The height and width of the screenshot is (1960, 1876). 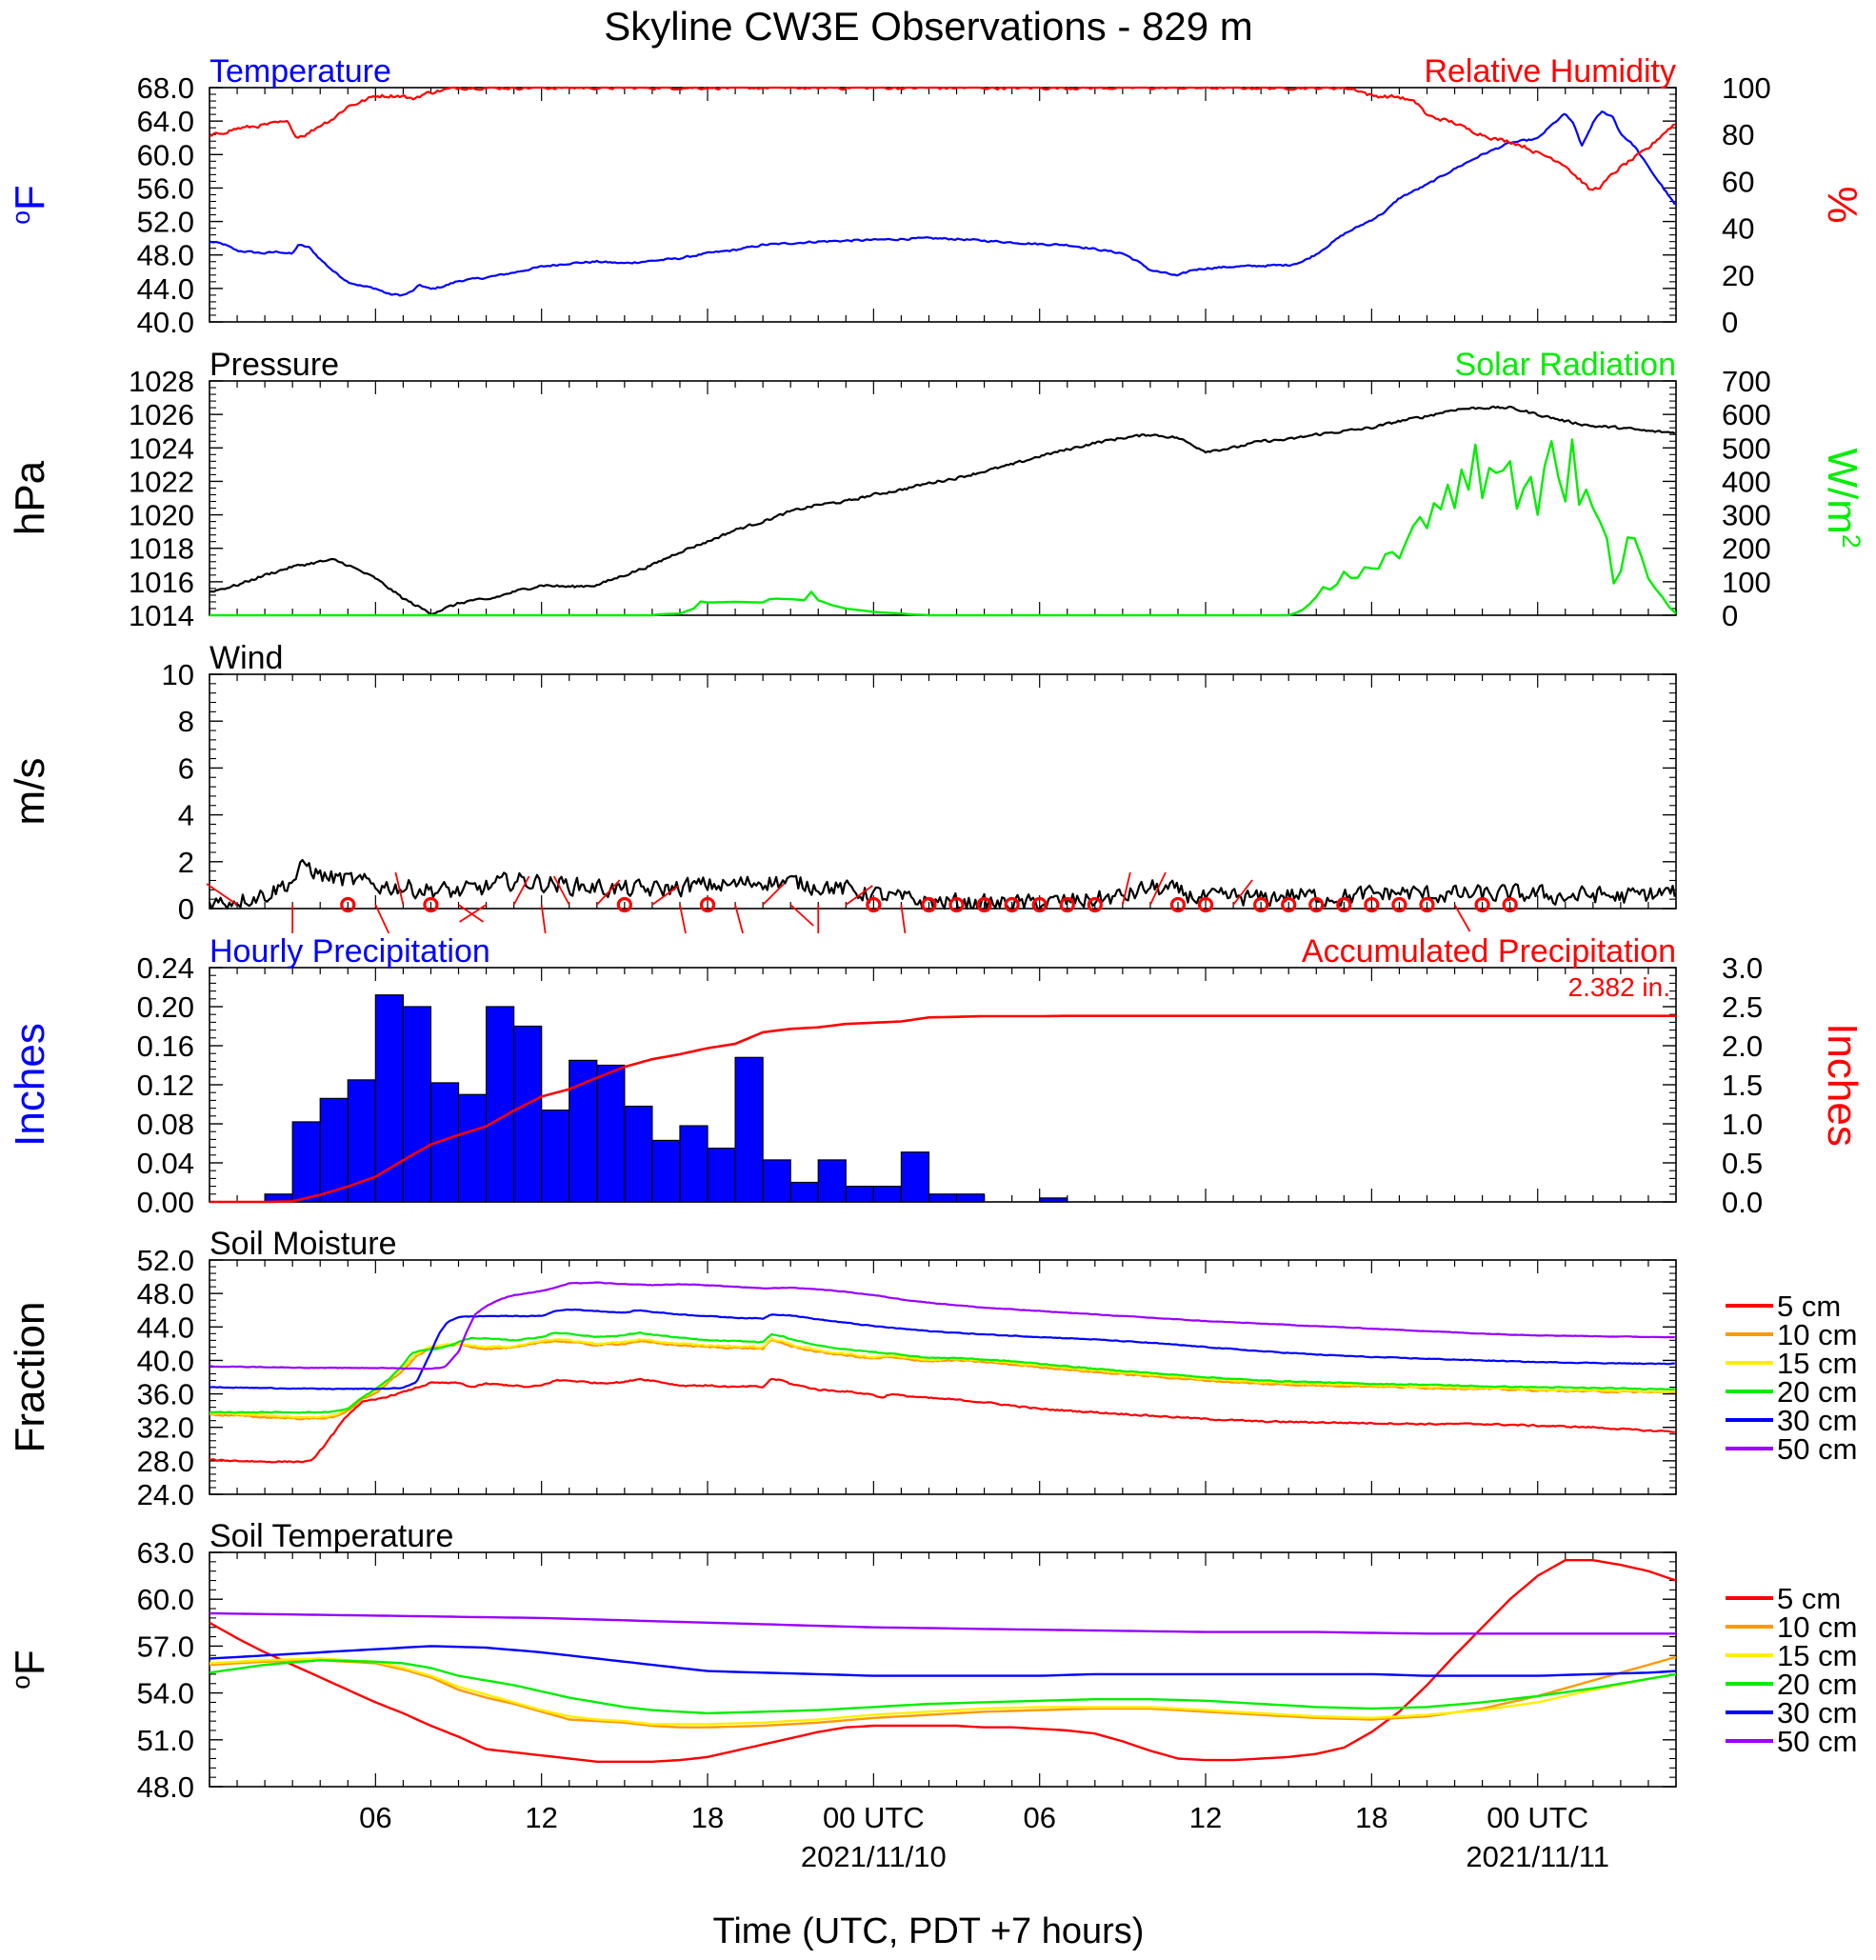 I want to click on precip-ytick-right-label: 0.0, so click(x=1742, y=1202).